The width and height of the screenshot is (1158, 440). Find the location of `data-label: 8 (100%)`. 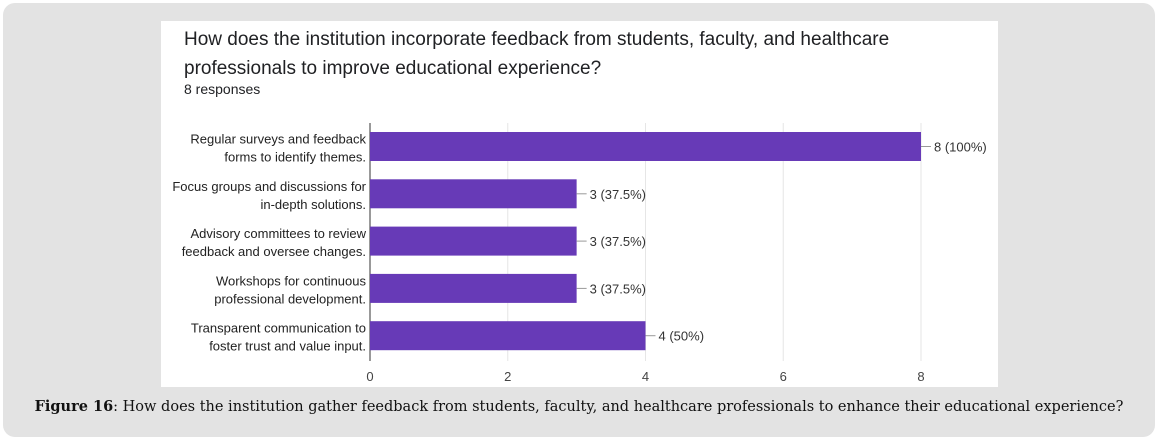

data-label: 8 (100%) is located at coordinates (960, 147).